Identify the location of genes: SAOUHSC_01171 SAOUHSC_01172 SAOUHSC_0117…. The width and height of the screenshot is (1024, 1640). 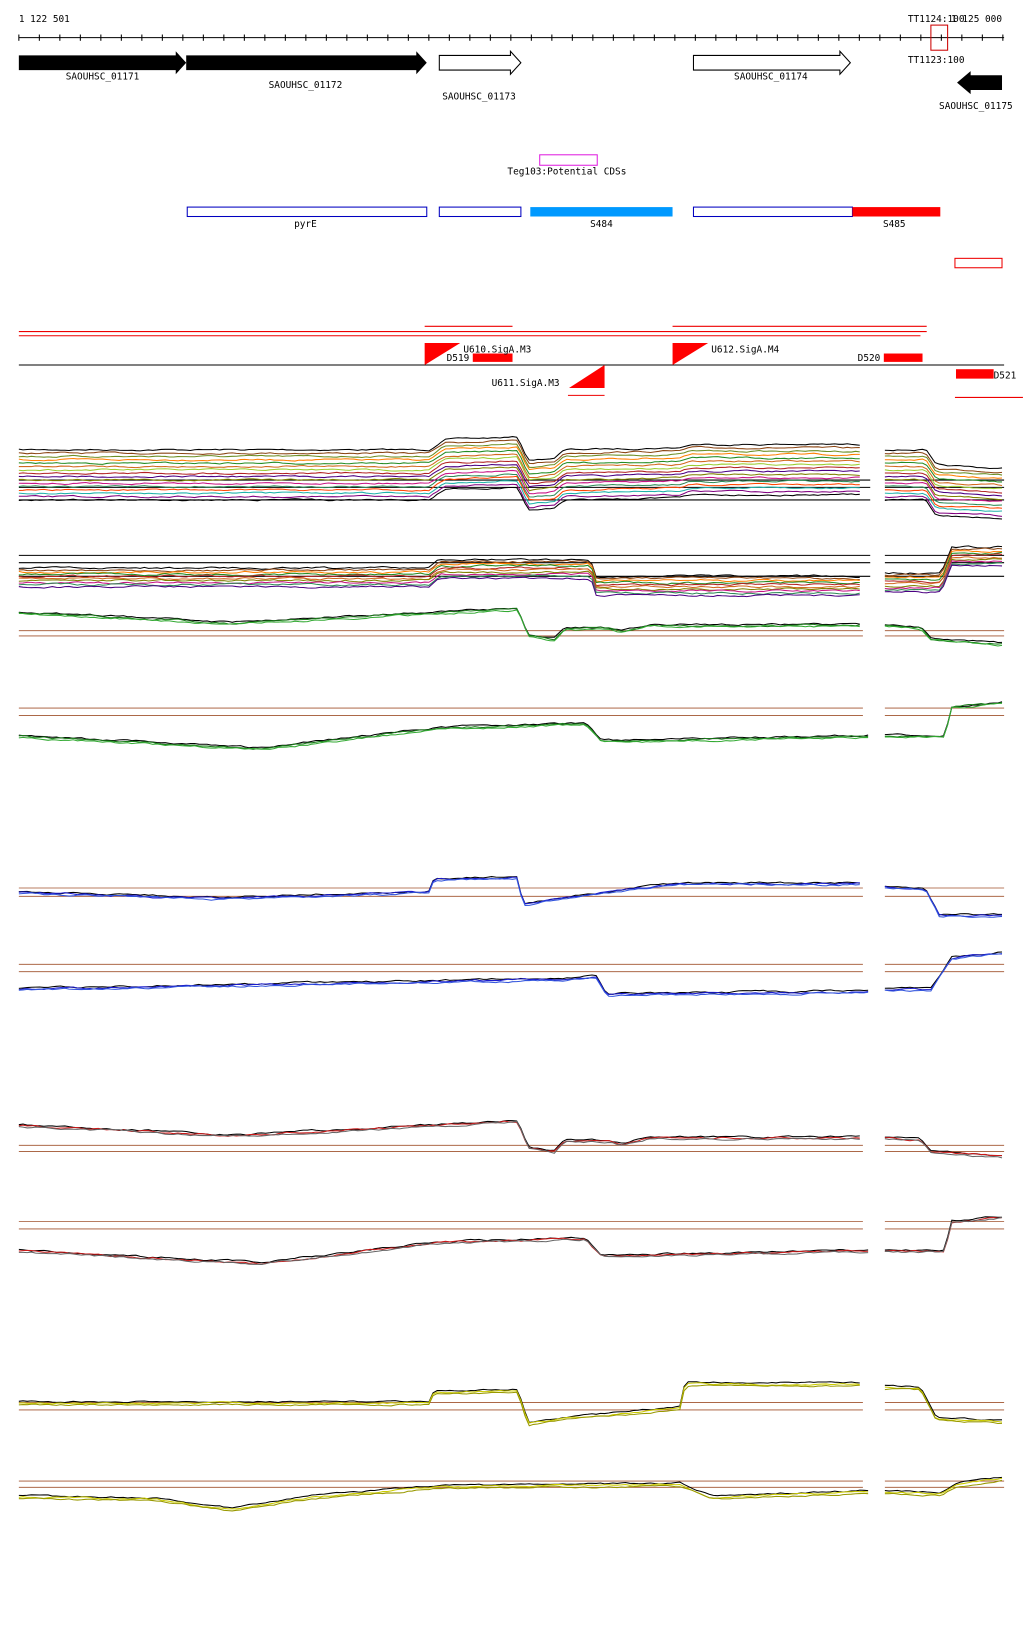
(515, 80).